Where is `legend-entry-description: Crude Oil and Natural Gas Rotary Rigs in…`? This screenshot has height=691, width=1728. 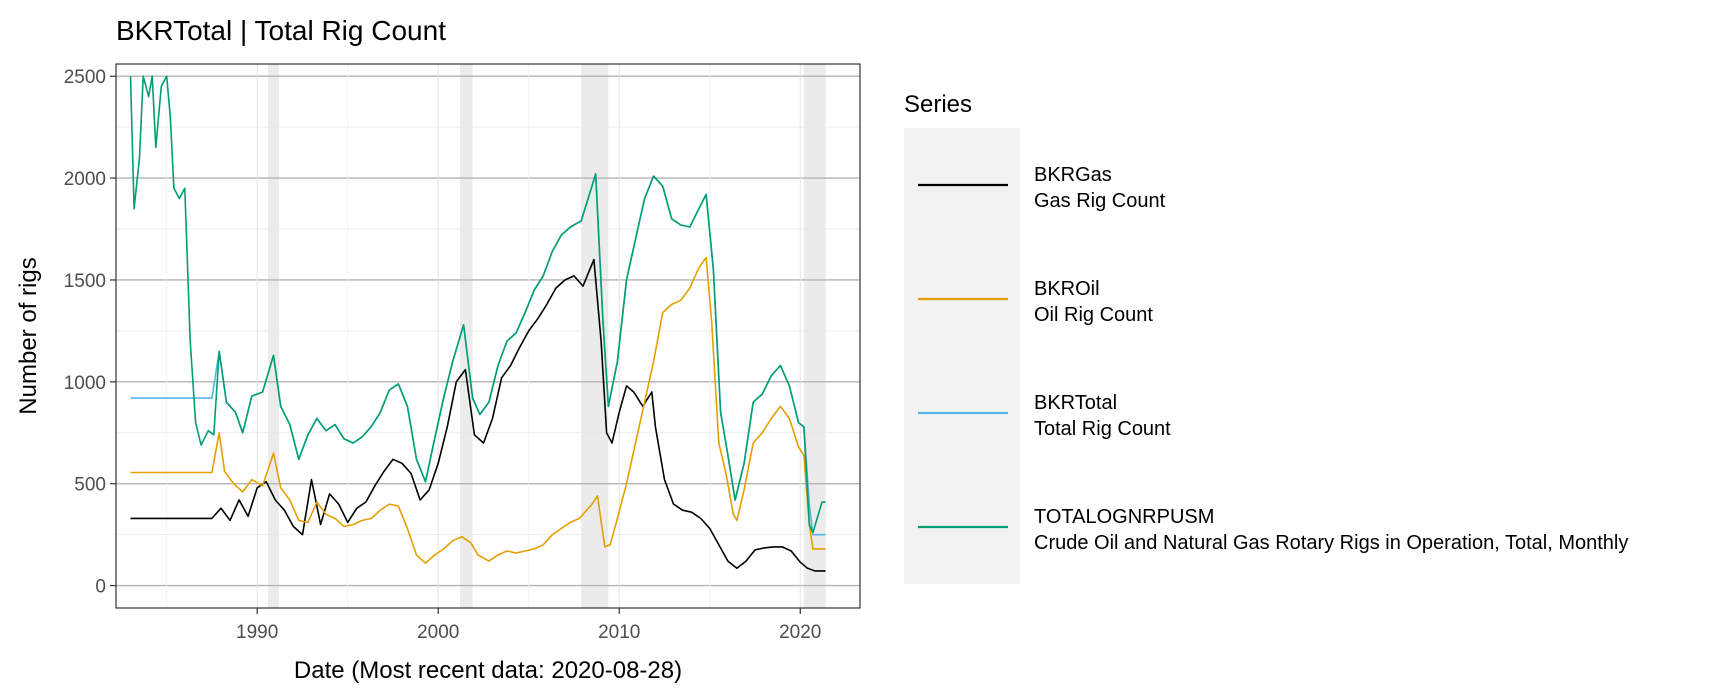
legend-entry-description: Crude Oil and Natural Gas Rotary Rigs in… is located at coordinates (1331, 543).